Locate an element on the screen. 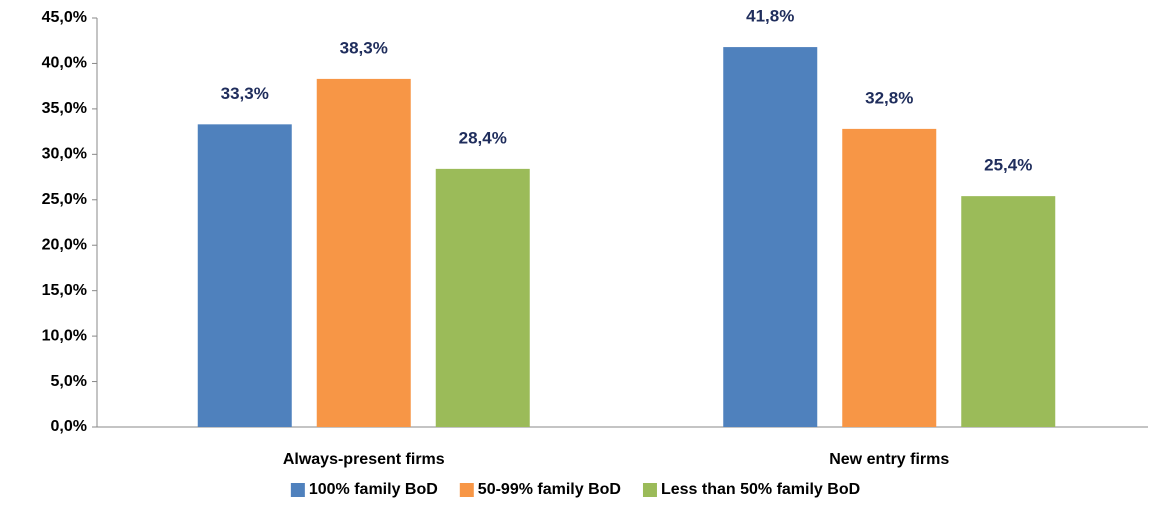 This screenshot has height=522, width=1151. legend-label: Less than 50% family BoD is located at coordinates (760, 489).